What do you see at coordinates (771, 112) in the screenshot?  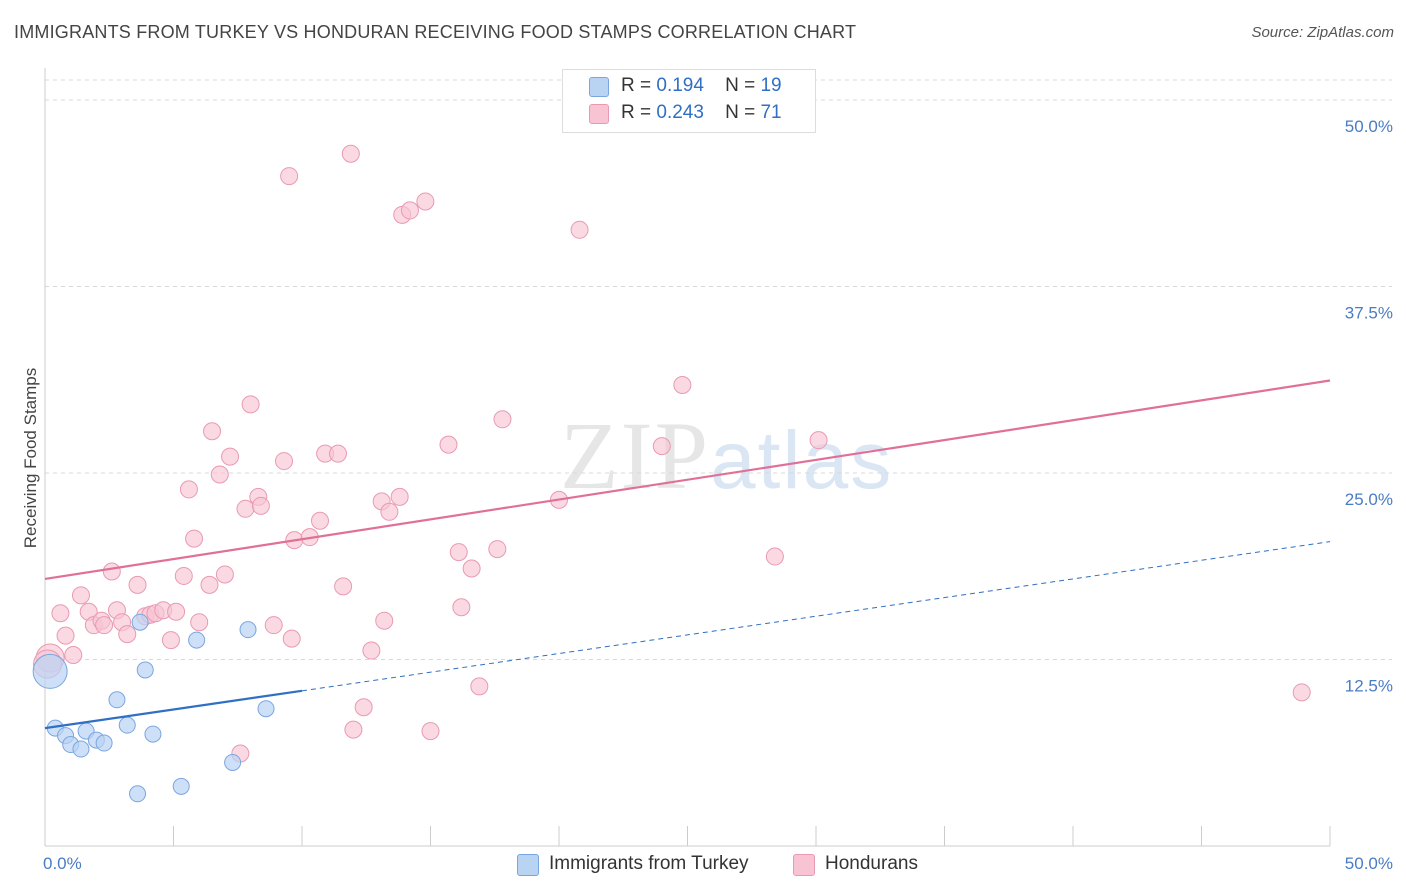 I see `legend-n-value-honduran: 71` at bounding box center [771, 112].